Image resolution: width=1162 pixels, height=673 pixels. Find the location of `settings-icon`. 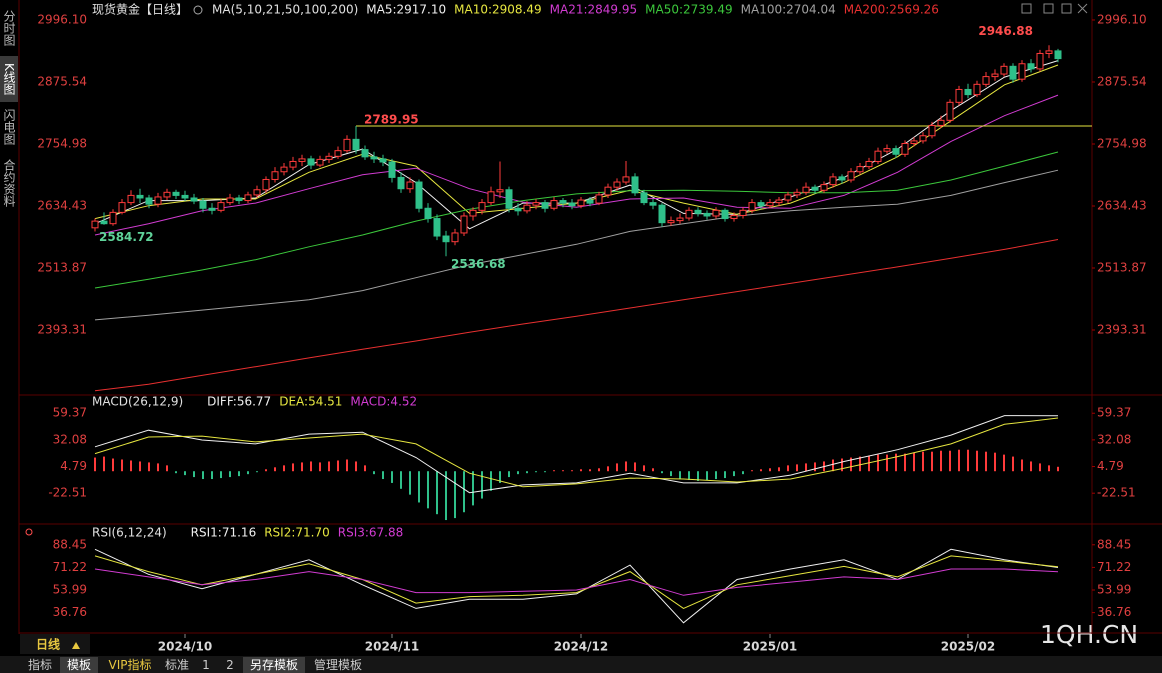

settings-icon is located at coordinates (29, 532).